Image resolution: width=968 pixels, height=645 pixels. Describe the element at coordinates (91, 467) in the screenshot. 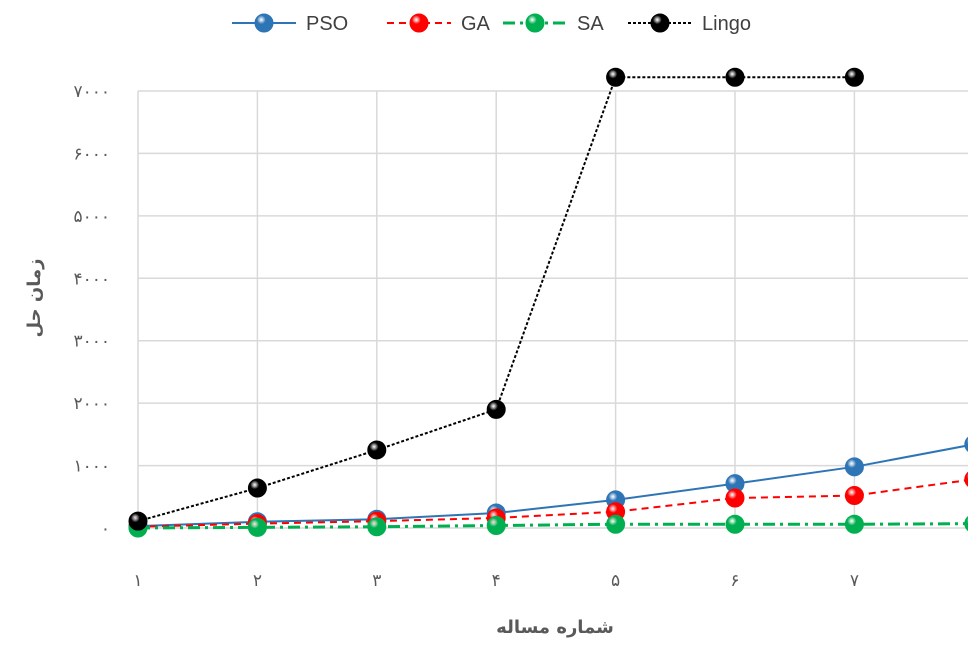

I see `y-tick-label: ۱۰۰۰` at that location.